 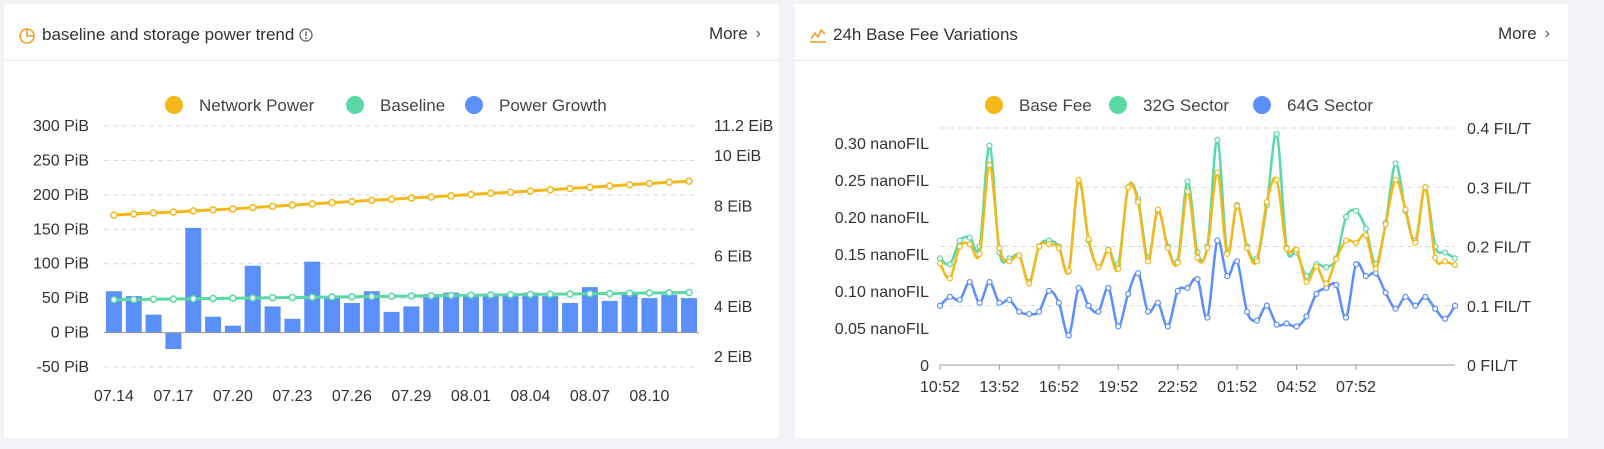 What do you see at coordinates (61, 126) in the screenshot?
I see `y-left-tick-label: 300 PiB` at bounding box center [61, 126].